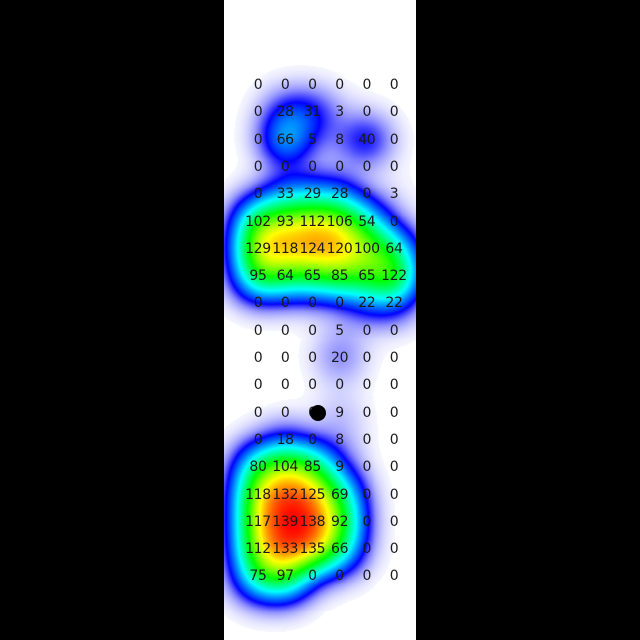 The width and height of the screenshot is (640, 640). I want to click on cell-value: 97, so click(285, 576).